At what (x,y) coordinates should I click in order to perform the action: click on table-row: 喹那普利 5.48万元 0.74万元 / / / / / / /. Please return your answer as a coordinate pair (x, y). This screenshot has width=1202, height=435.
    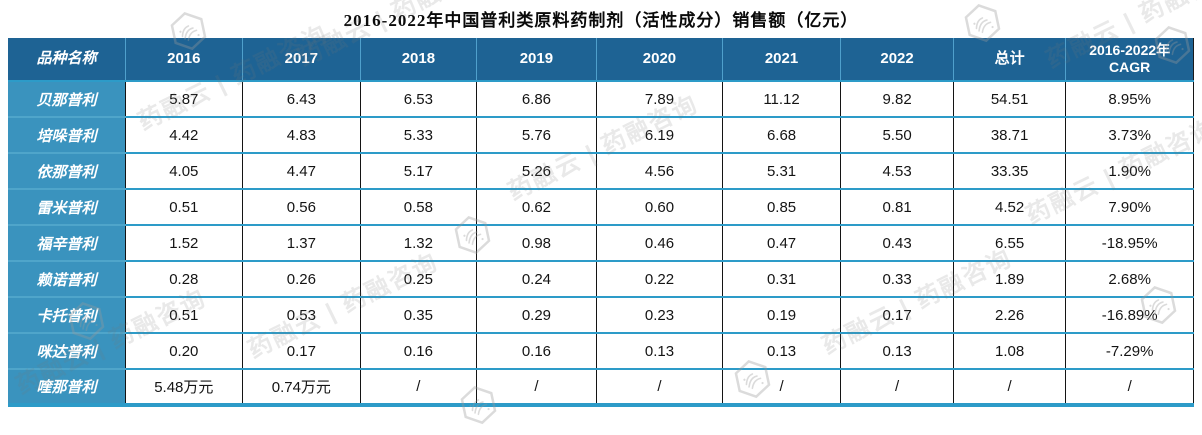
    Looking at the image, I should click on (601, 388).